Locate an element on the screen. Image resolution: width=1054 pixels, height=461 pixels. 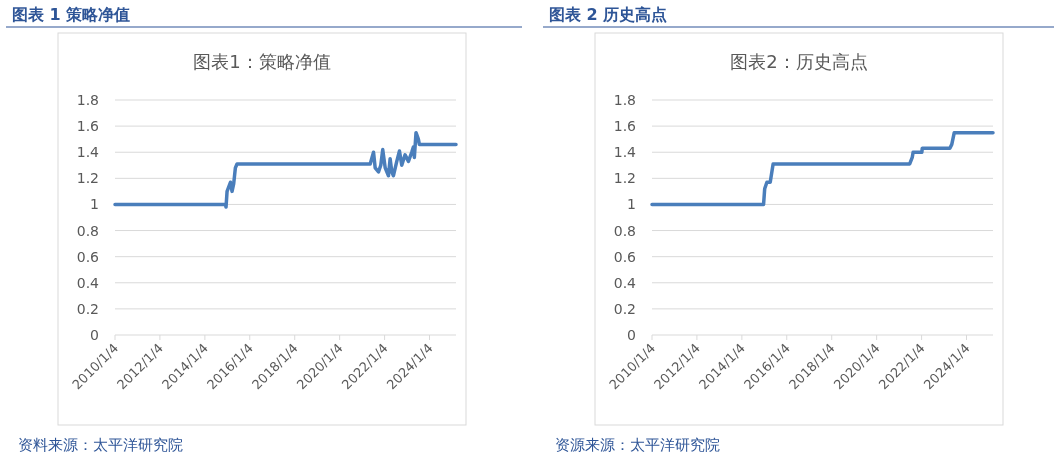
chart-title: 图表 2 历史高点 is located at coordinates (608, 14).